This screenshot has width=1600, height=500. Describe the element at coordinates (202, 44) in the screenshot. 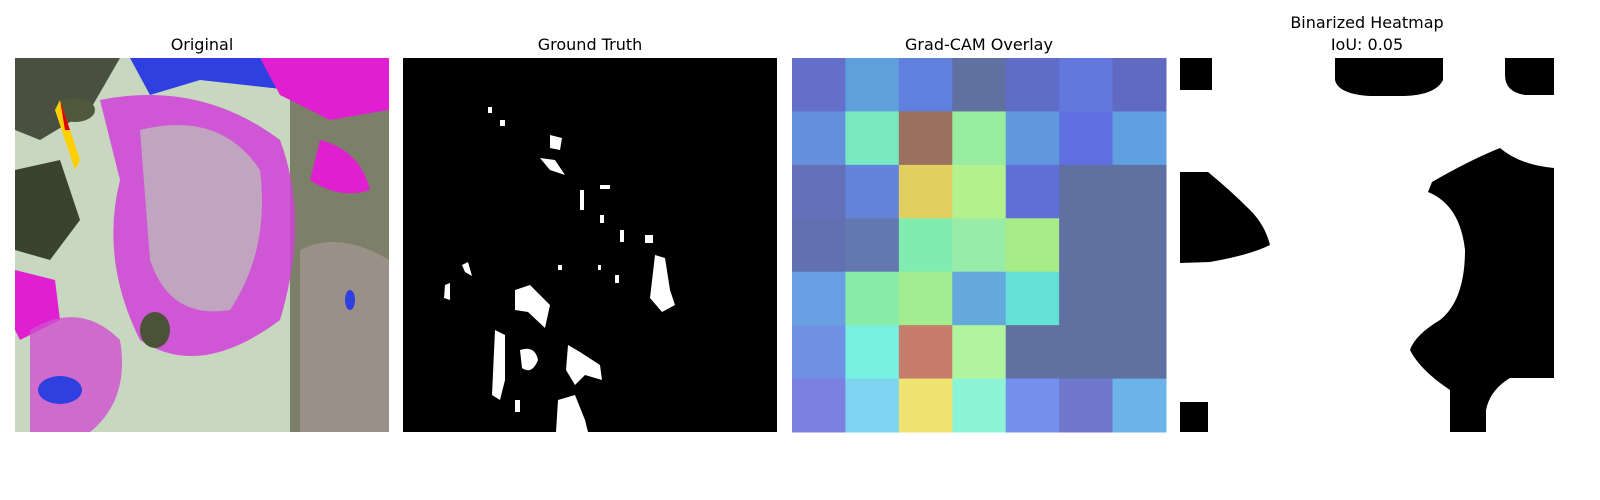

I see `panel-title: Original` at that location.